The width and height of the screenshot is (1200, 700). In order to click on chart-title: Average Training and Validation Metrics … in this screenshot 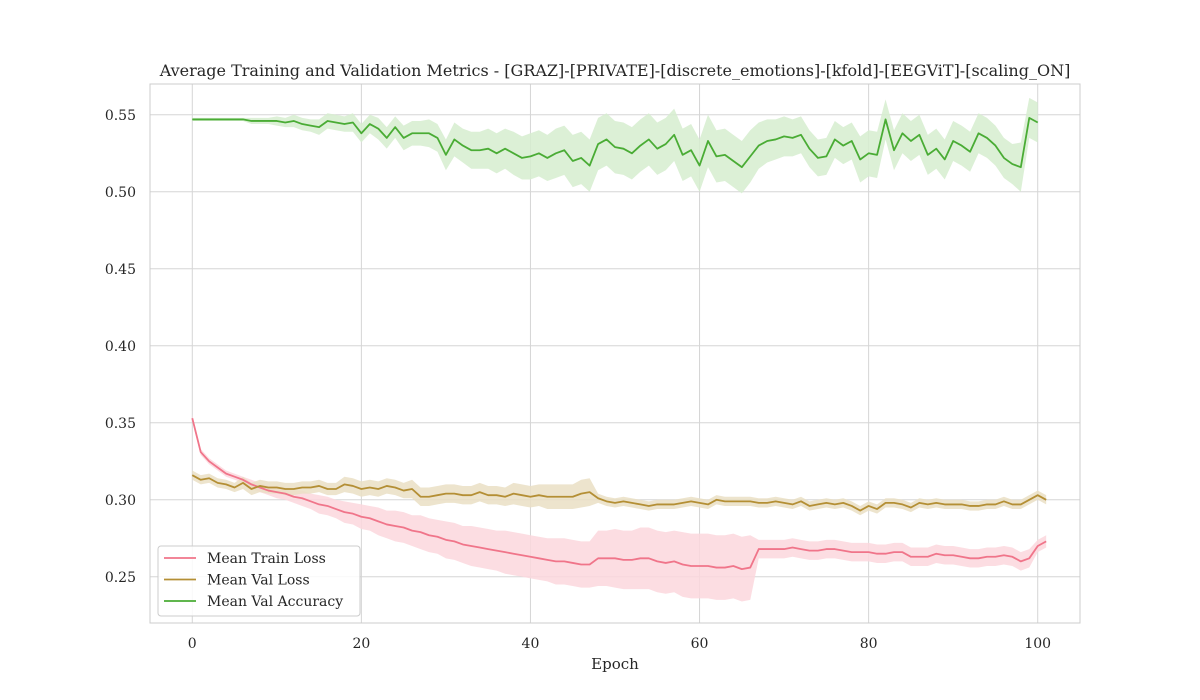, I will do `click(615, 70)`.